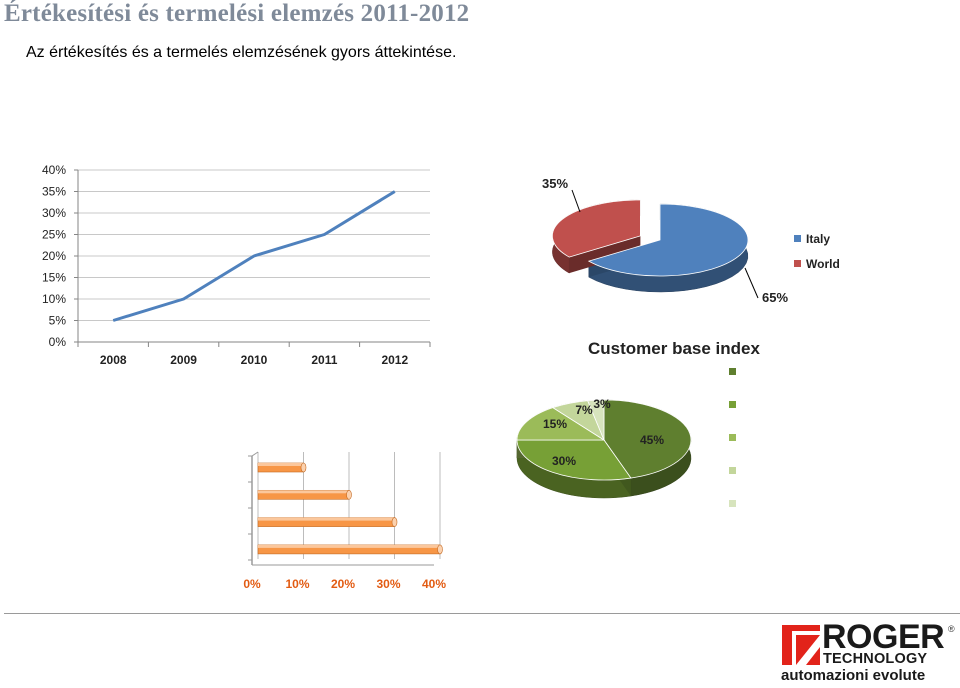  What do you see at coordinates (652, 440) in the screenshot?
I see `data-label: 45%` at bounding box center [652, 440].